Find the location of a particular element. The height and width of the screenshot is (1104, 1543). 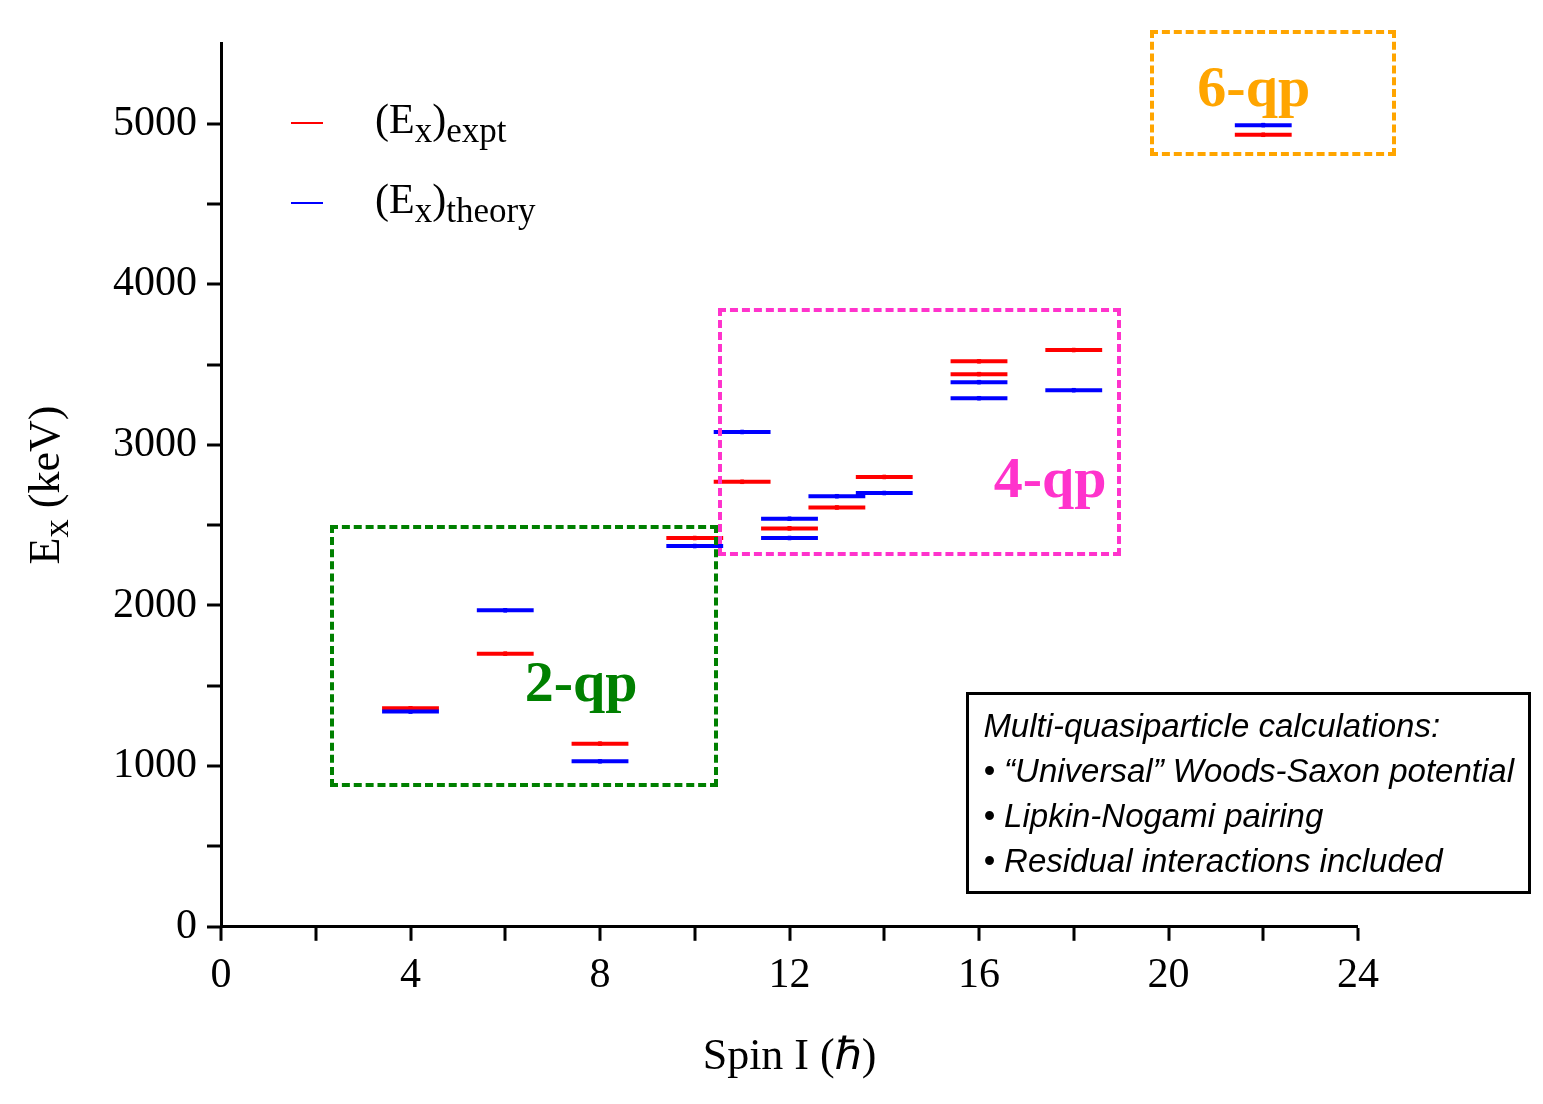

annotation: 2-qp is located at coordinates (581, 681).